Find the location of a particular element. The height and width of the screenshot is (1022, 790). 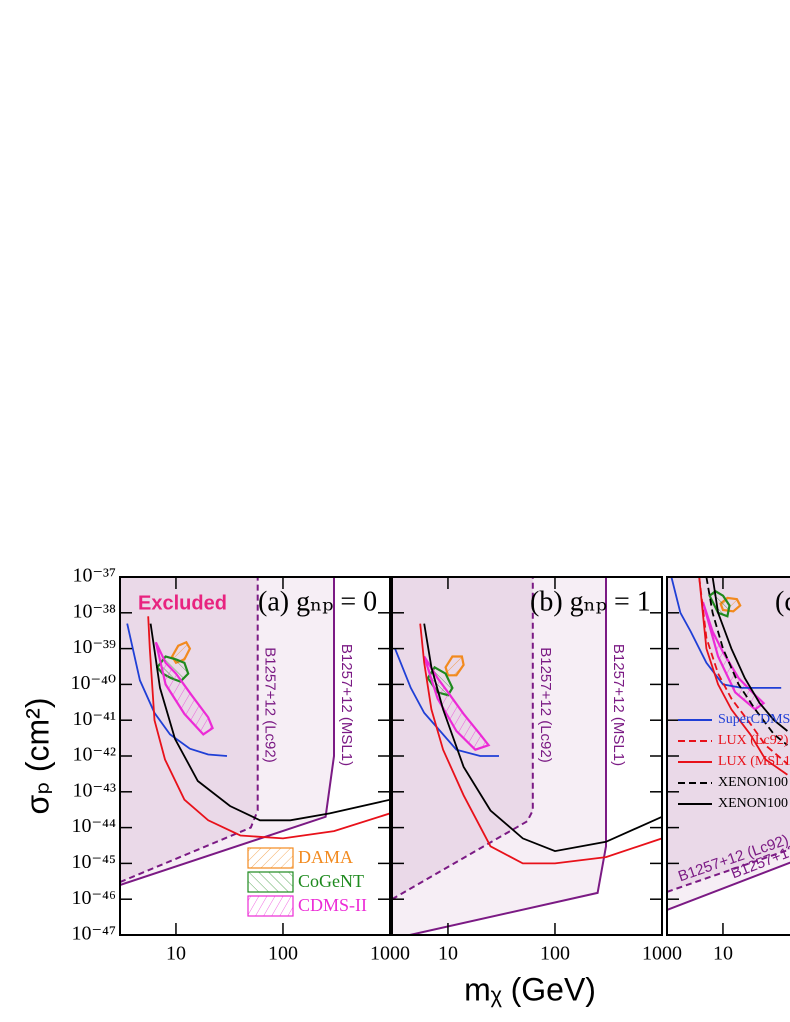

y-tick-label: 10⁻⁴¹ is located at coordinates (94, 719).